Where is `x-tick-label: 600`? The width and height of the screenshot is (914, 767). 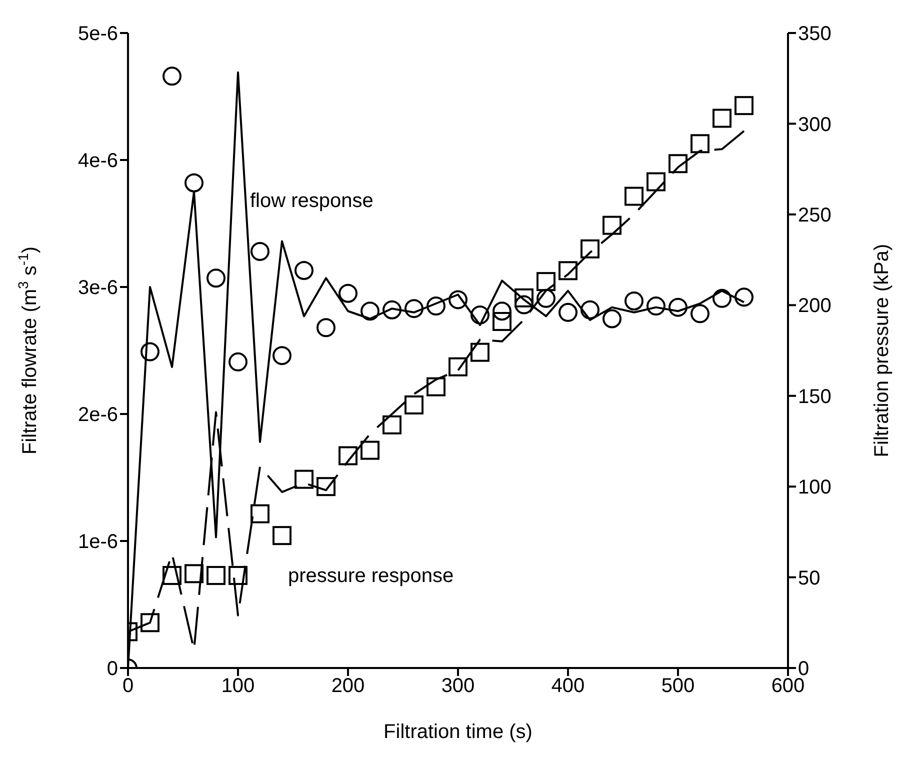
x-tick-label: 600 is located at coordinates (788, 686).